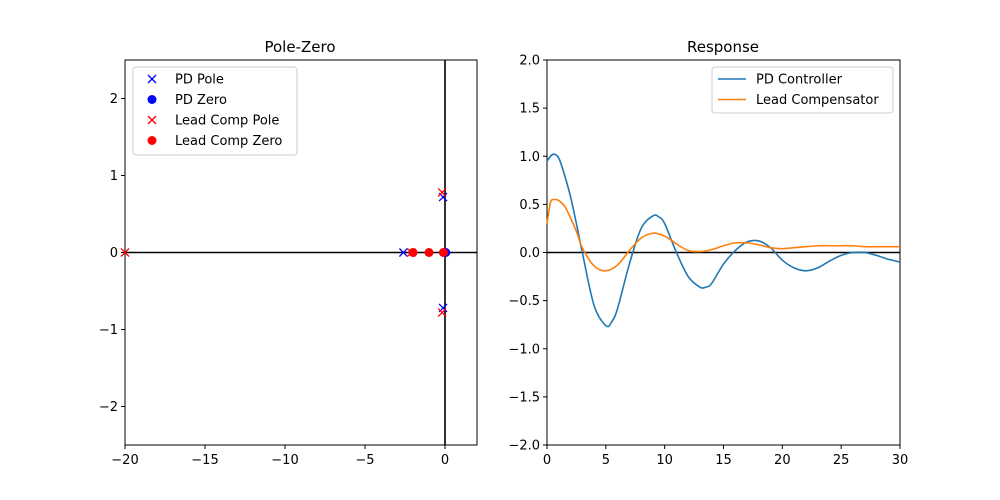  What do you see at coordinates (152, 120) in the screenshot?
I see `lead-comp-pole-legend-icon` at bounding box center [152, 120].